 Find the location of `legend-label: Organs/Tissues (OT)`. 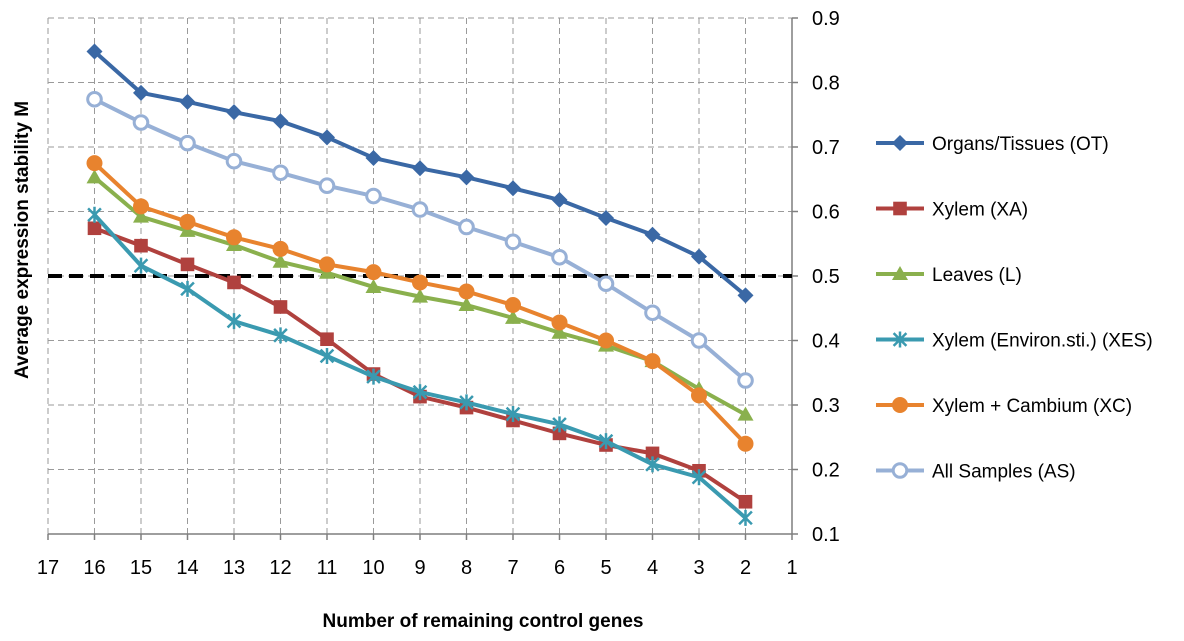

legend-label: Organs/Tissues (OT) is located at coordinates (1020, 144).